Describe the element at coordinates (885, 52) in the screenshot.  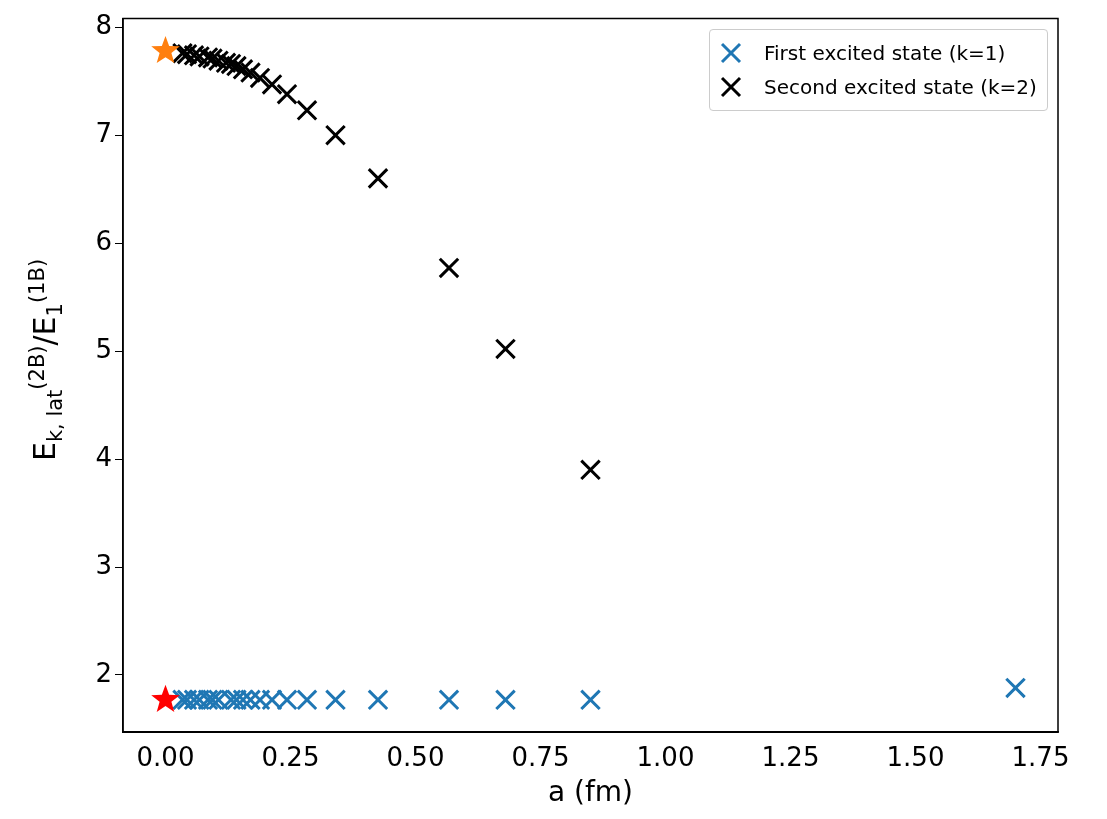
I see `legend-label: First excited state (k=1)` at that location.